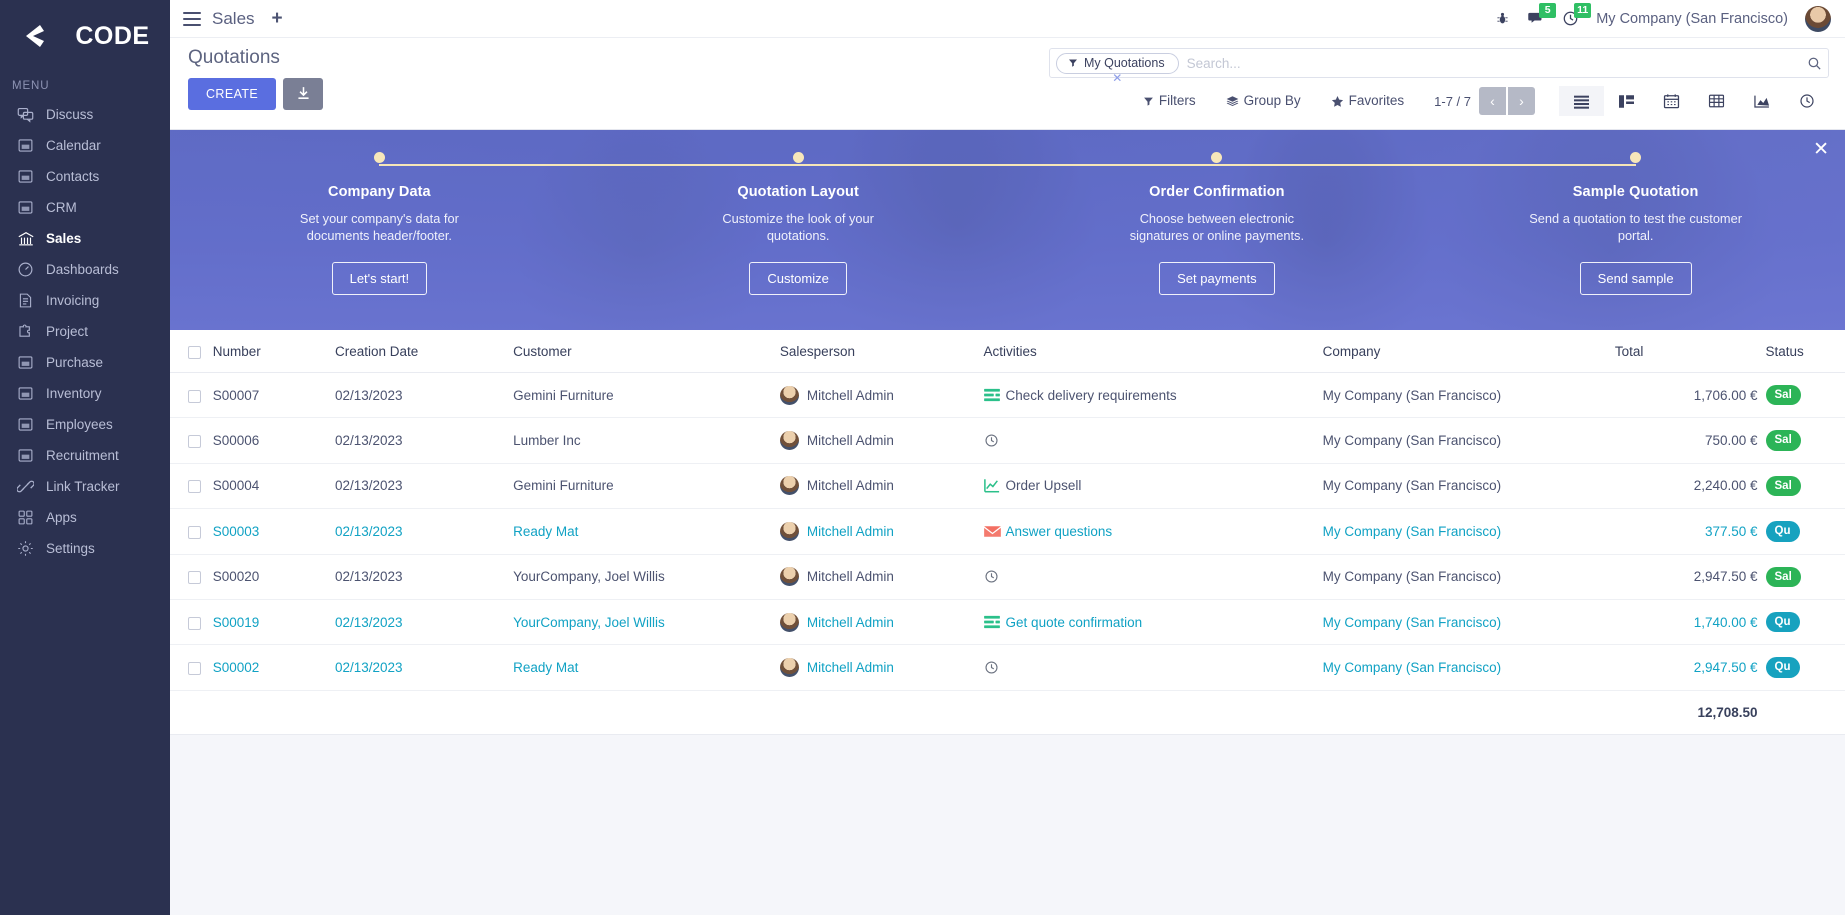 The width and height of the screenshot is (1845, 915). I want to click on sidebar-item-invoicing: Invoicing, so click(85, 300).